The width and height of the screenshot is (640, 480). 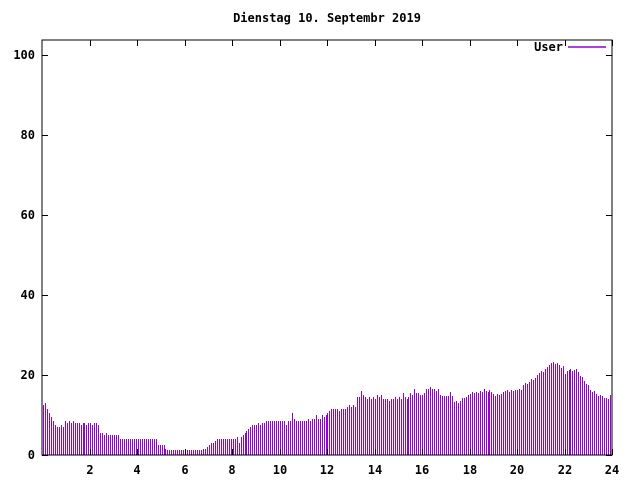 I want to click on x-tick-label: 22, so click(x=565, y=470).